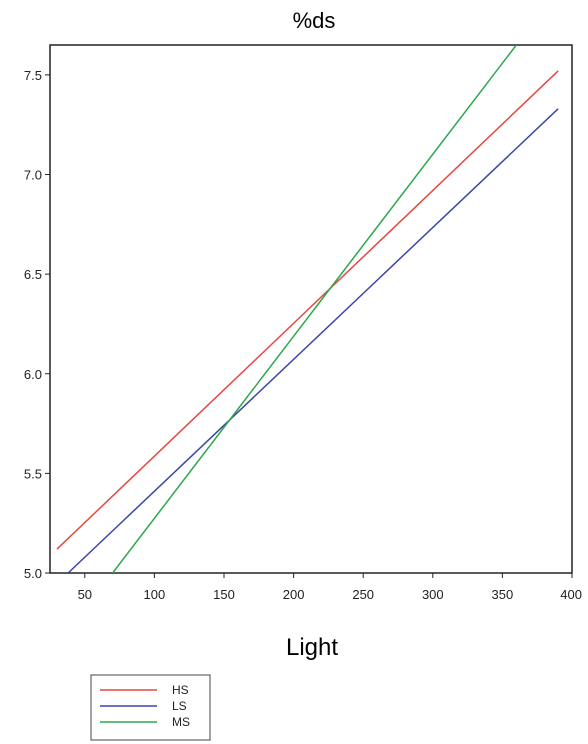 This screenshot has width=588, height=744. I want to click on chart-title: %ds, so click(314, 20).